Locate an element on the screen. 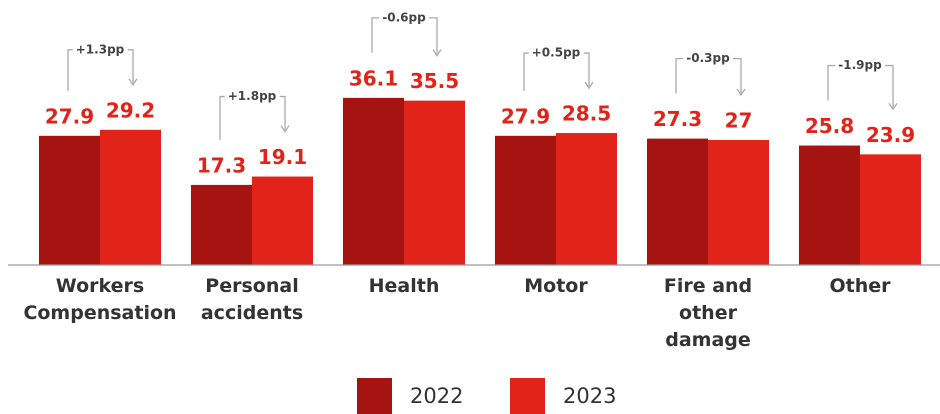  value-label: 17.3 is located at coordinates (221, 165).